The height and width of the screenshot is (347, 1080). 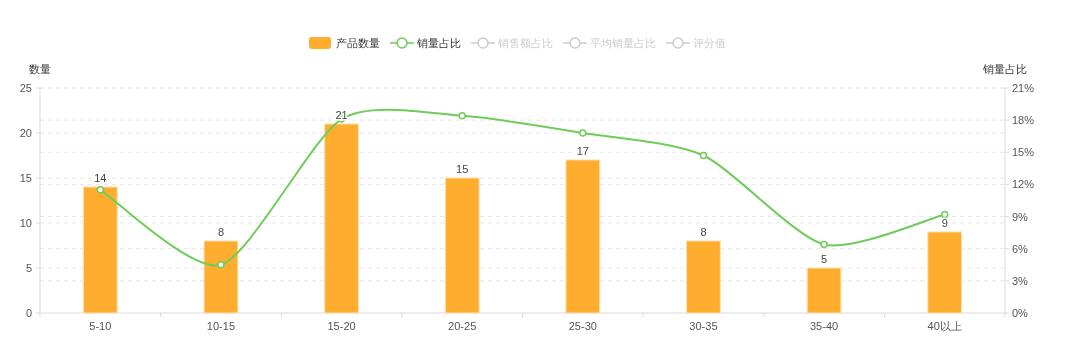 What do you see at coordinates (341, 326) in the screenshot?
I see `x-tick-label: 15-20` at bounding box center [341, 326].